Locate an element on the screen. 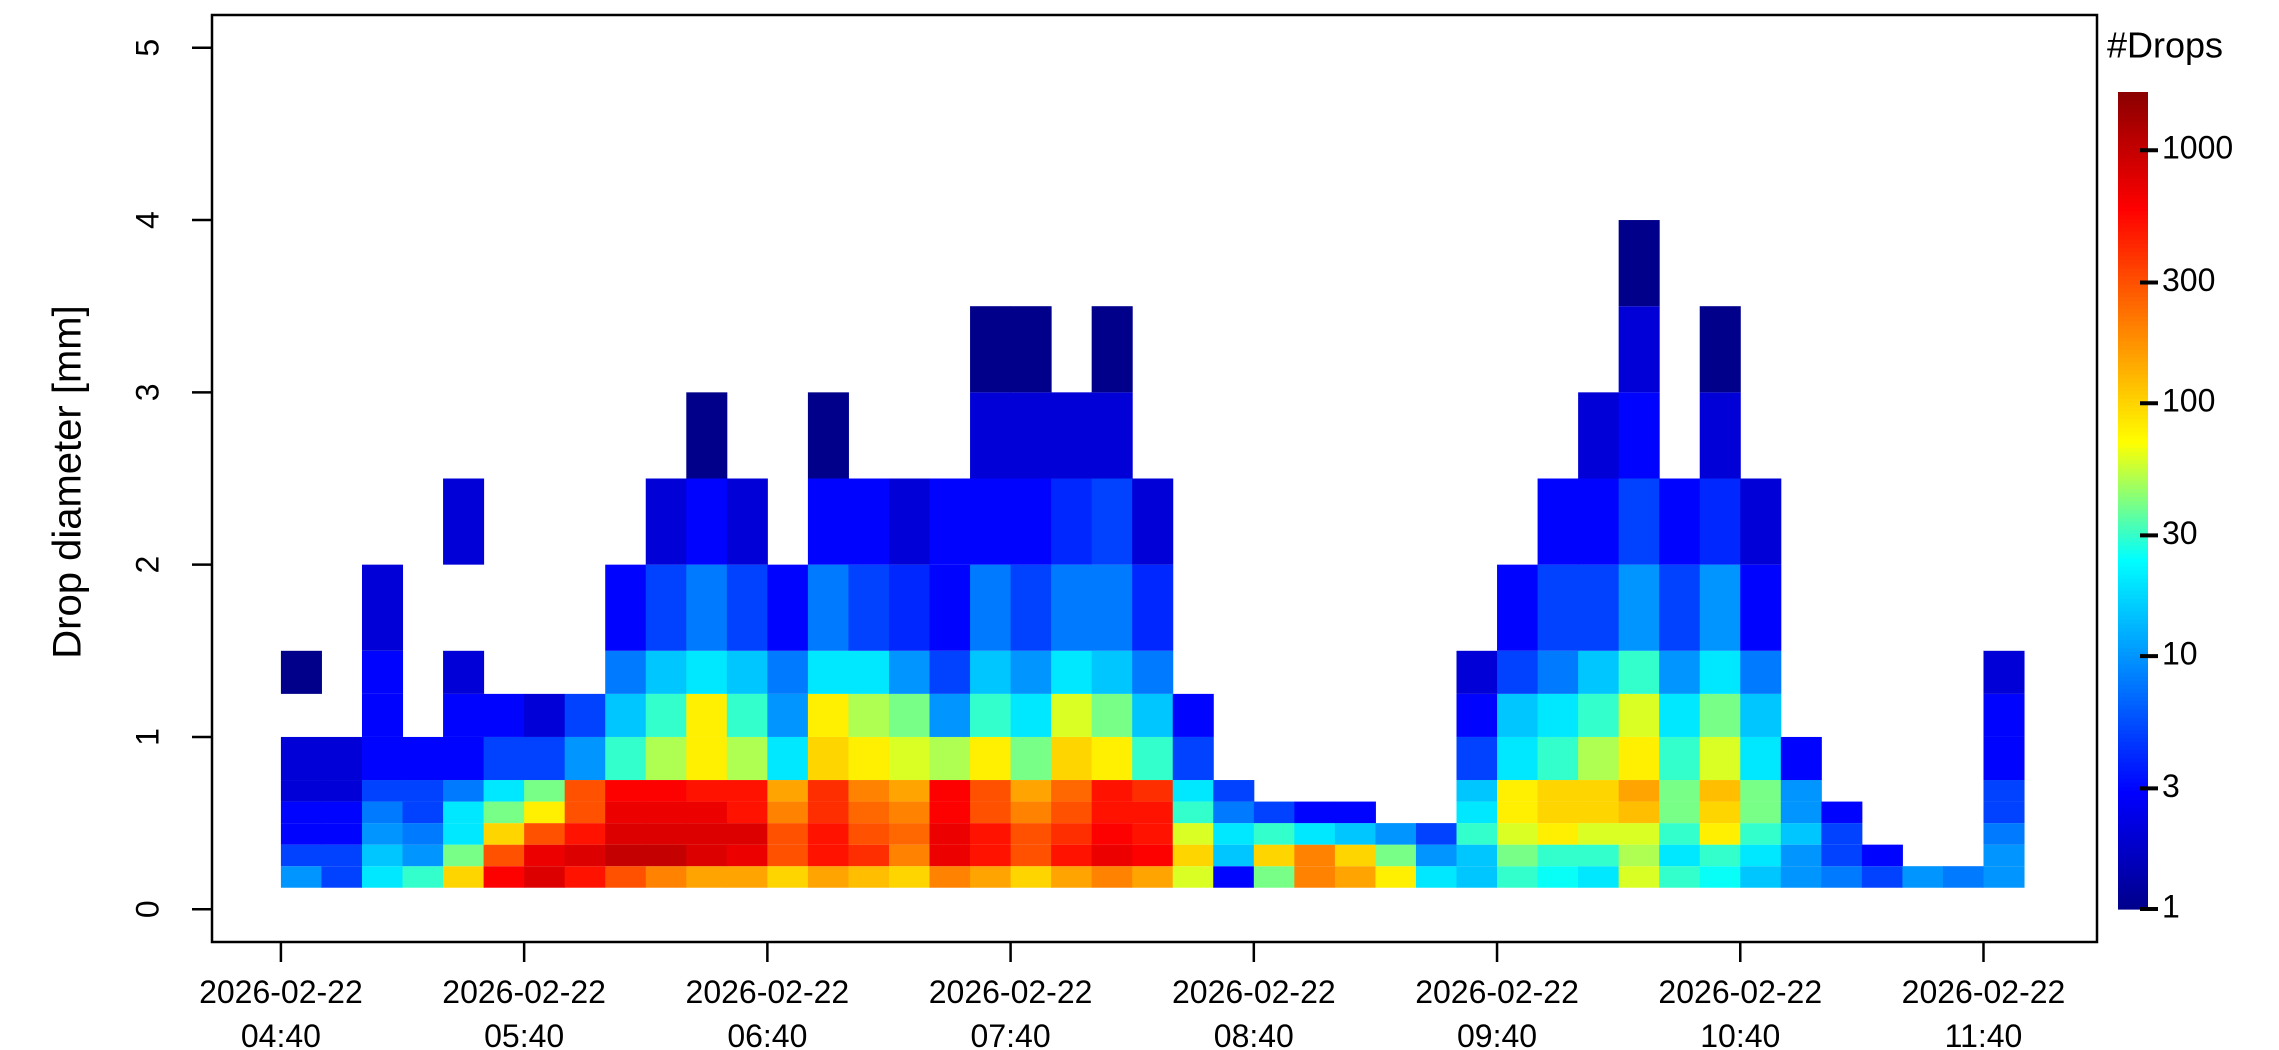  x-tick-label-line: 05:40 is located at coordinates (524, 1034).